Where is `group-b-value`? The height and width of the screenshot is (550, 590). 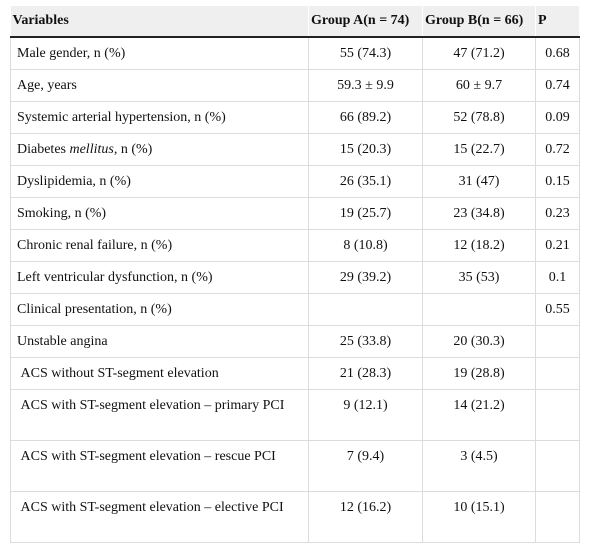
group-b-value is located at coordinates (479, 309).